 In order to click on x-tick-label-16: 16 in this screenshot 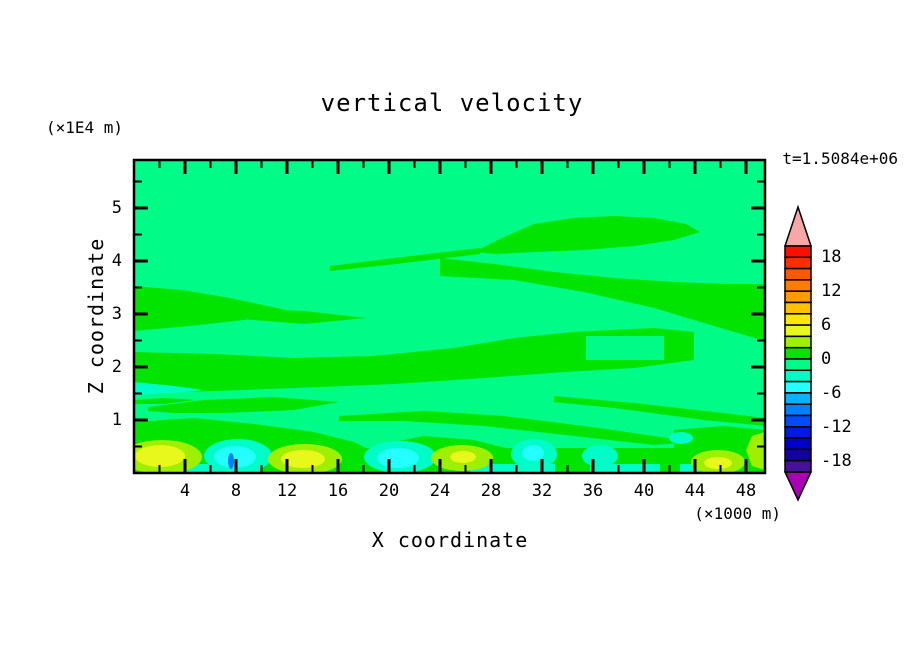, I will do `click(338, 491)`.